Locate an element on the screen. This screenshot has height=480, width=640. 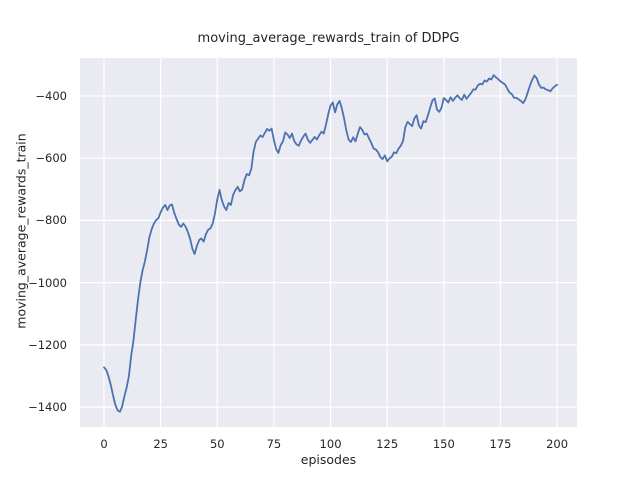
x-tick-labels: 0 25 50 75 100 125 150 175 200 is located at coordinates (320, 445).